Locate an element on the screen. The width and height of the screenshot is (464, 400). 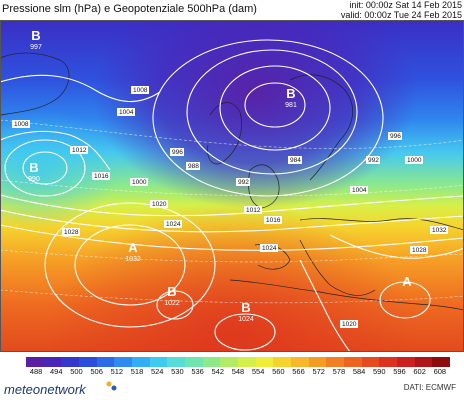
svg-text: 1016 is located at coordinates (273, 220).